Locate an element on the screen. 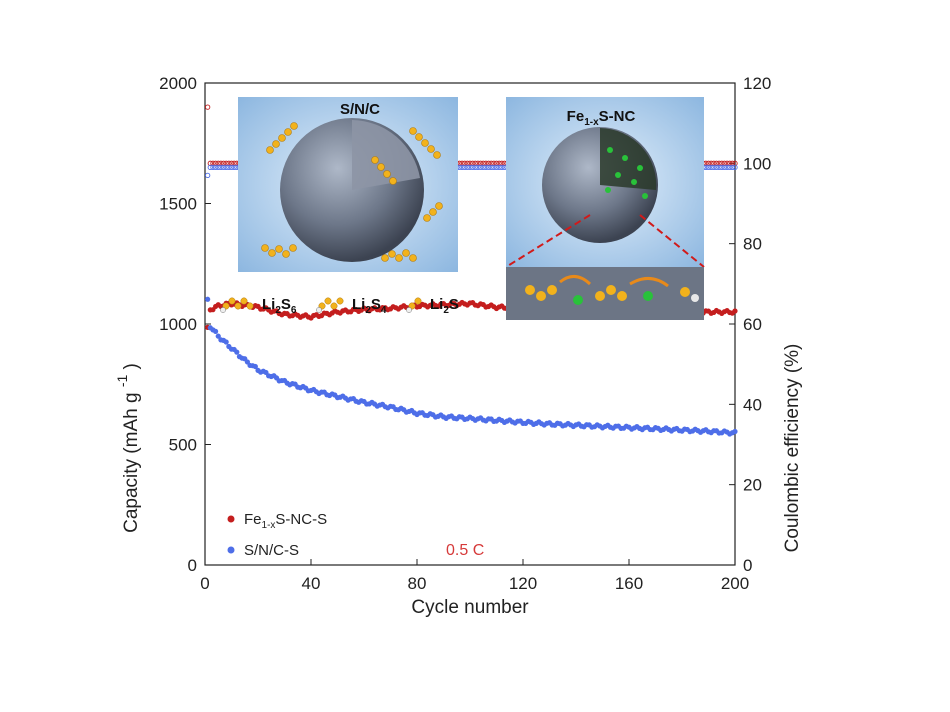  legend-label-snc: S/N/C-S is located at coordinates (271, 550).